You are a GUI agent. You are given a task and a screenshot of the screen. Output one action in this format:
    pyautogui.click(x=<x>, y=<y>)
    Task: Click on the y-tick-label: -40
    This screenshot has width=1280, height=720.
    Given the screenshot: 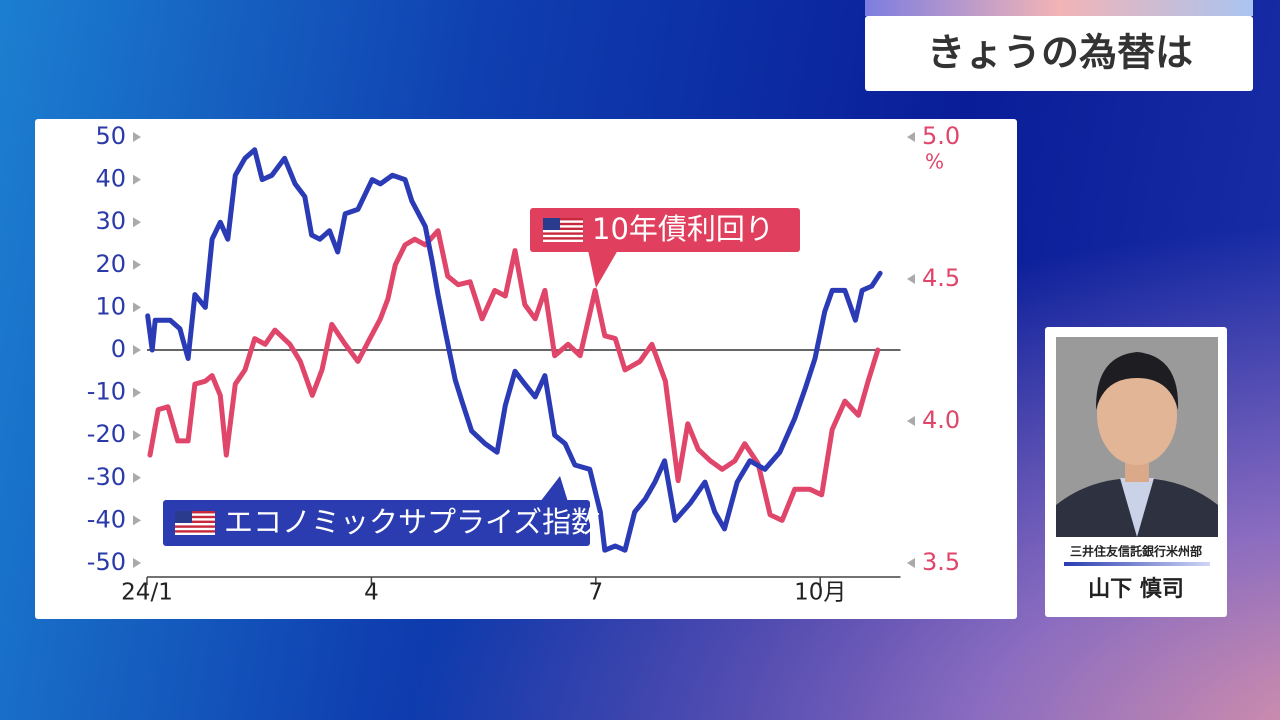 What is the action you would take?
    pyautogui.click(x=106, y=519)
    